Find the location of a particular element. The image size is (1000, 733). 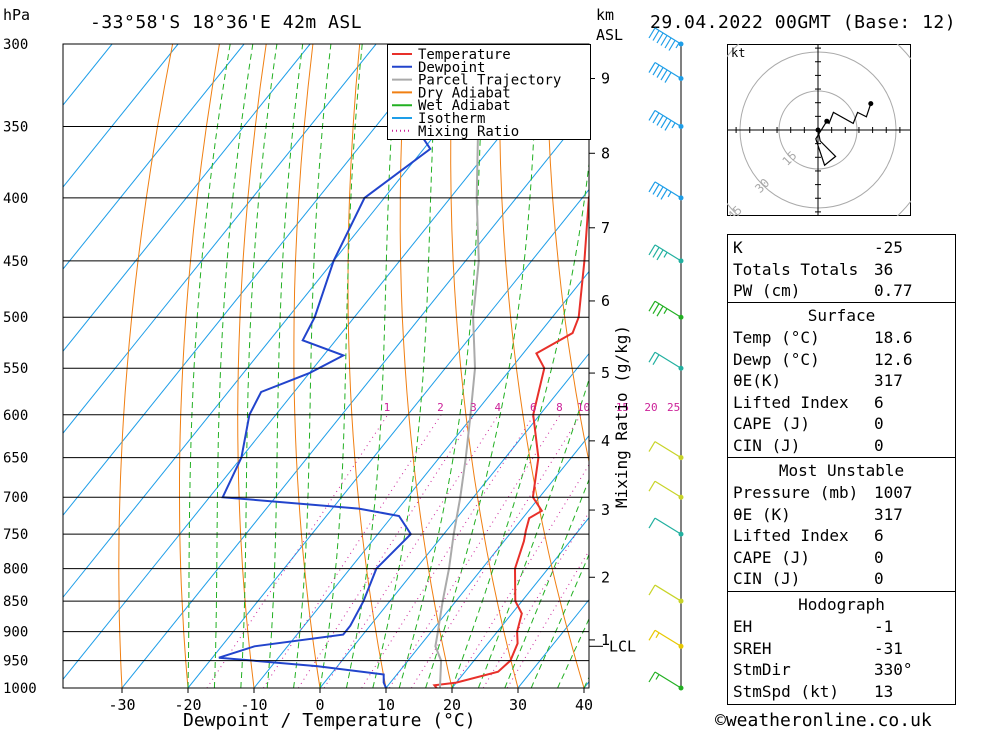

row-label: K is located at coordinates (738, 247).